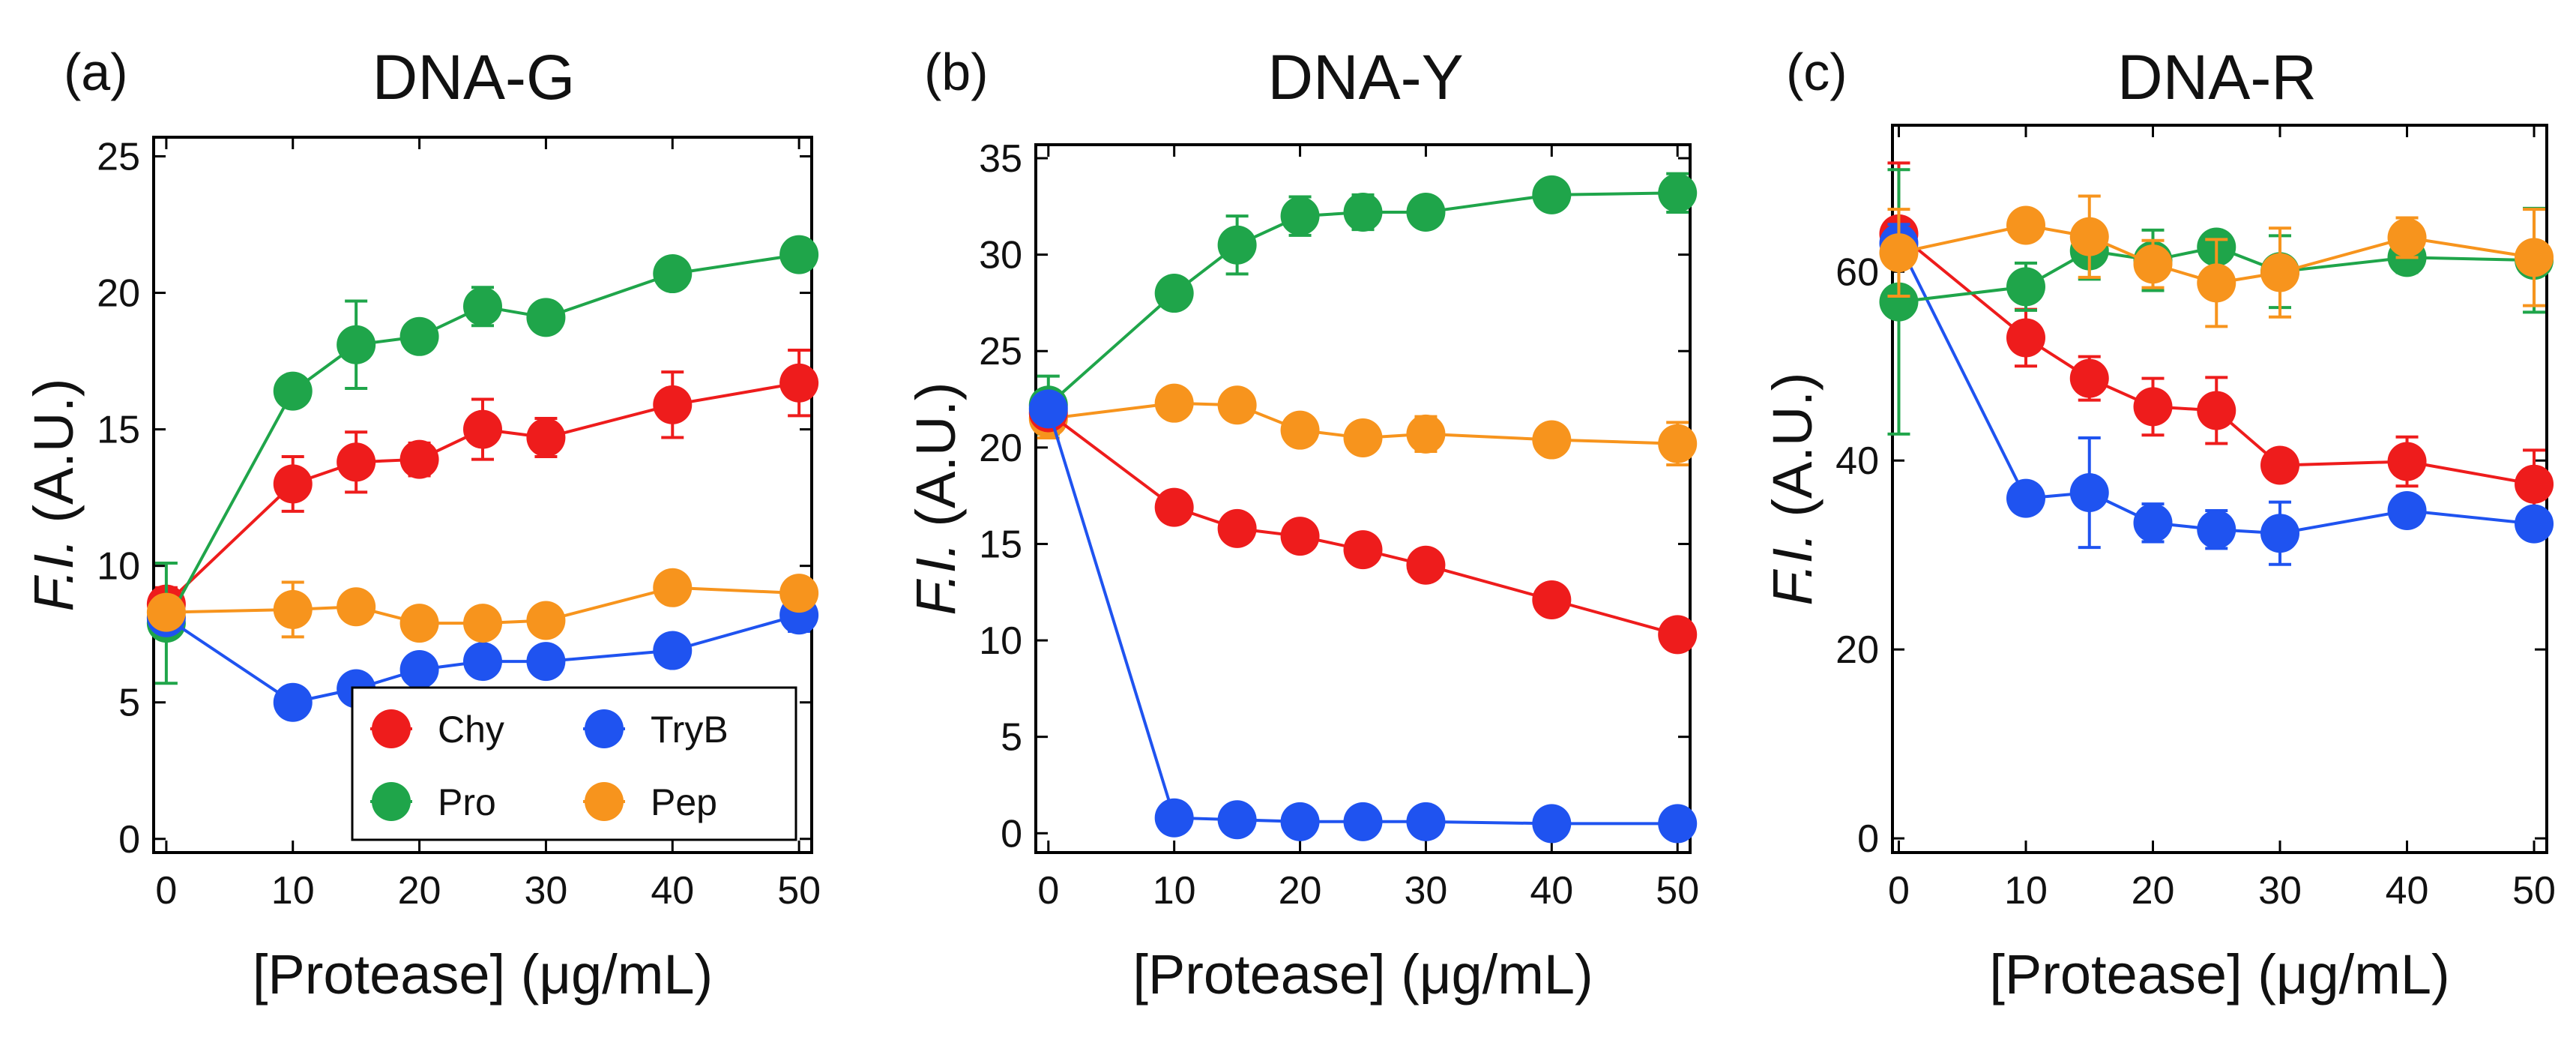 Image resolution: width=2576 pixels, height=1040 pixels. Describe the element at coordinates (1365, 77) in the screenshot. I see `panel-title: DNA-Y` at that location.